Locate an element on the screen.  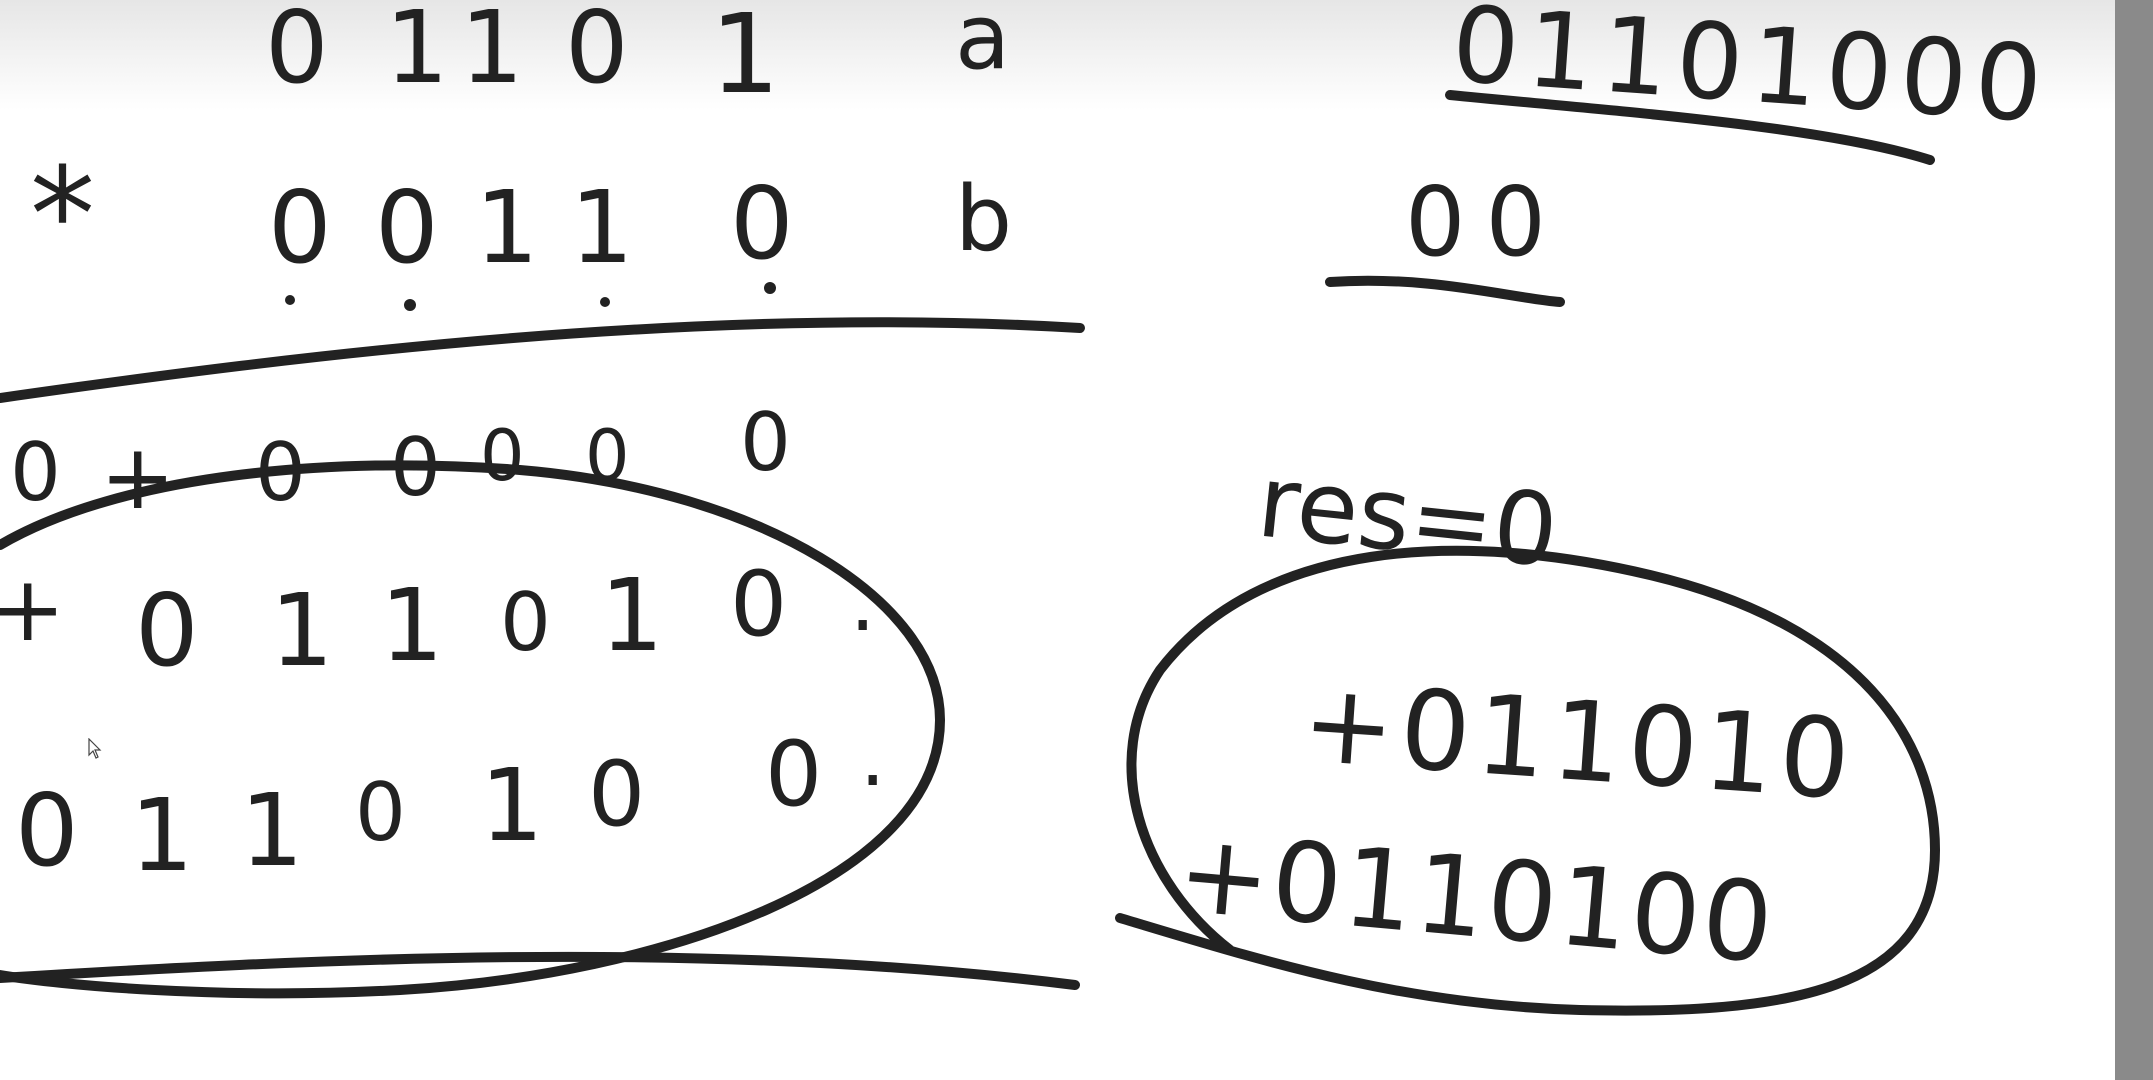
multiply-operator: * is located at coordinates (62, 215).